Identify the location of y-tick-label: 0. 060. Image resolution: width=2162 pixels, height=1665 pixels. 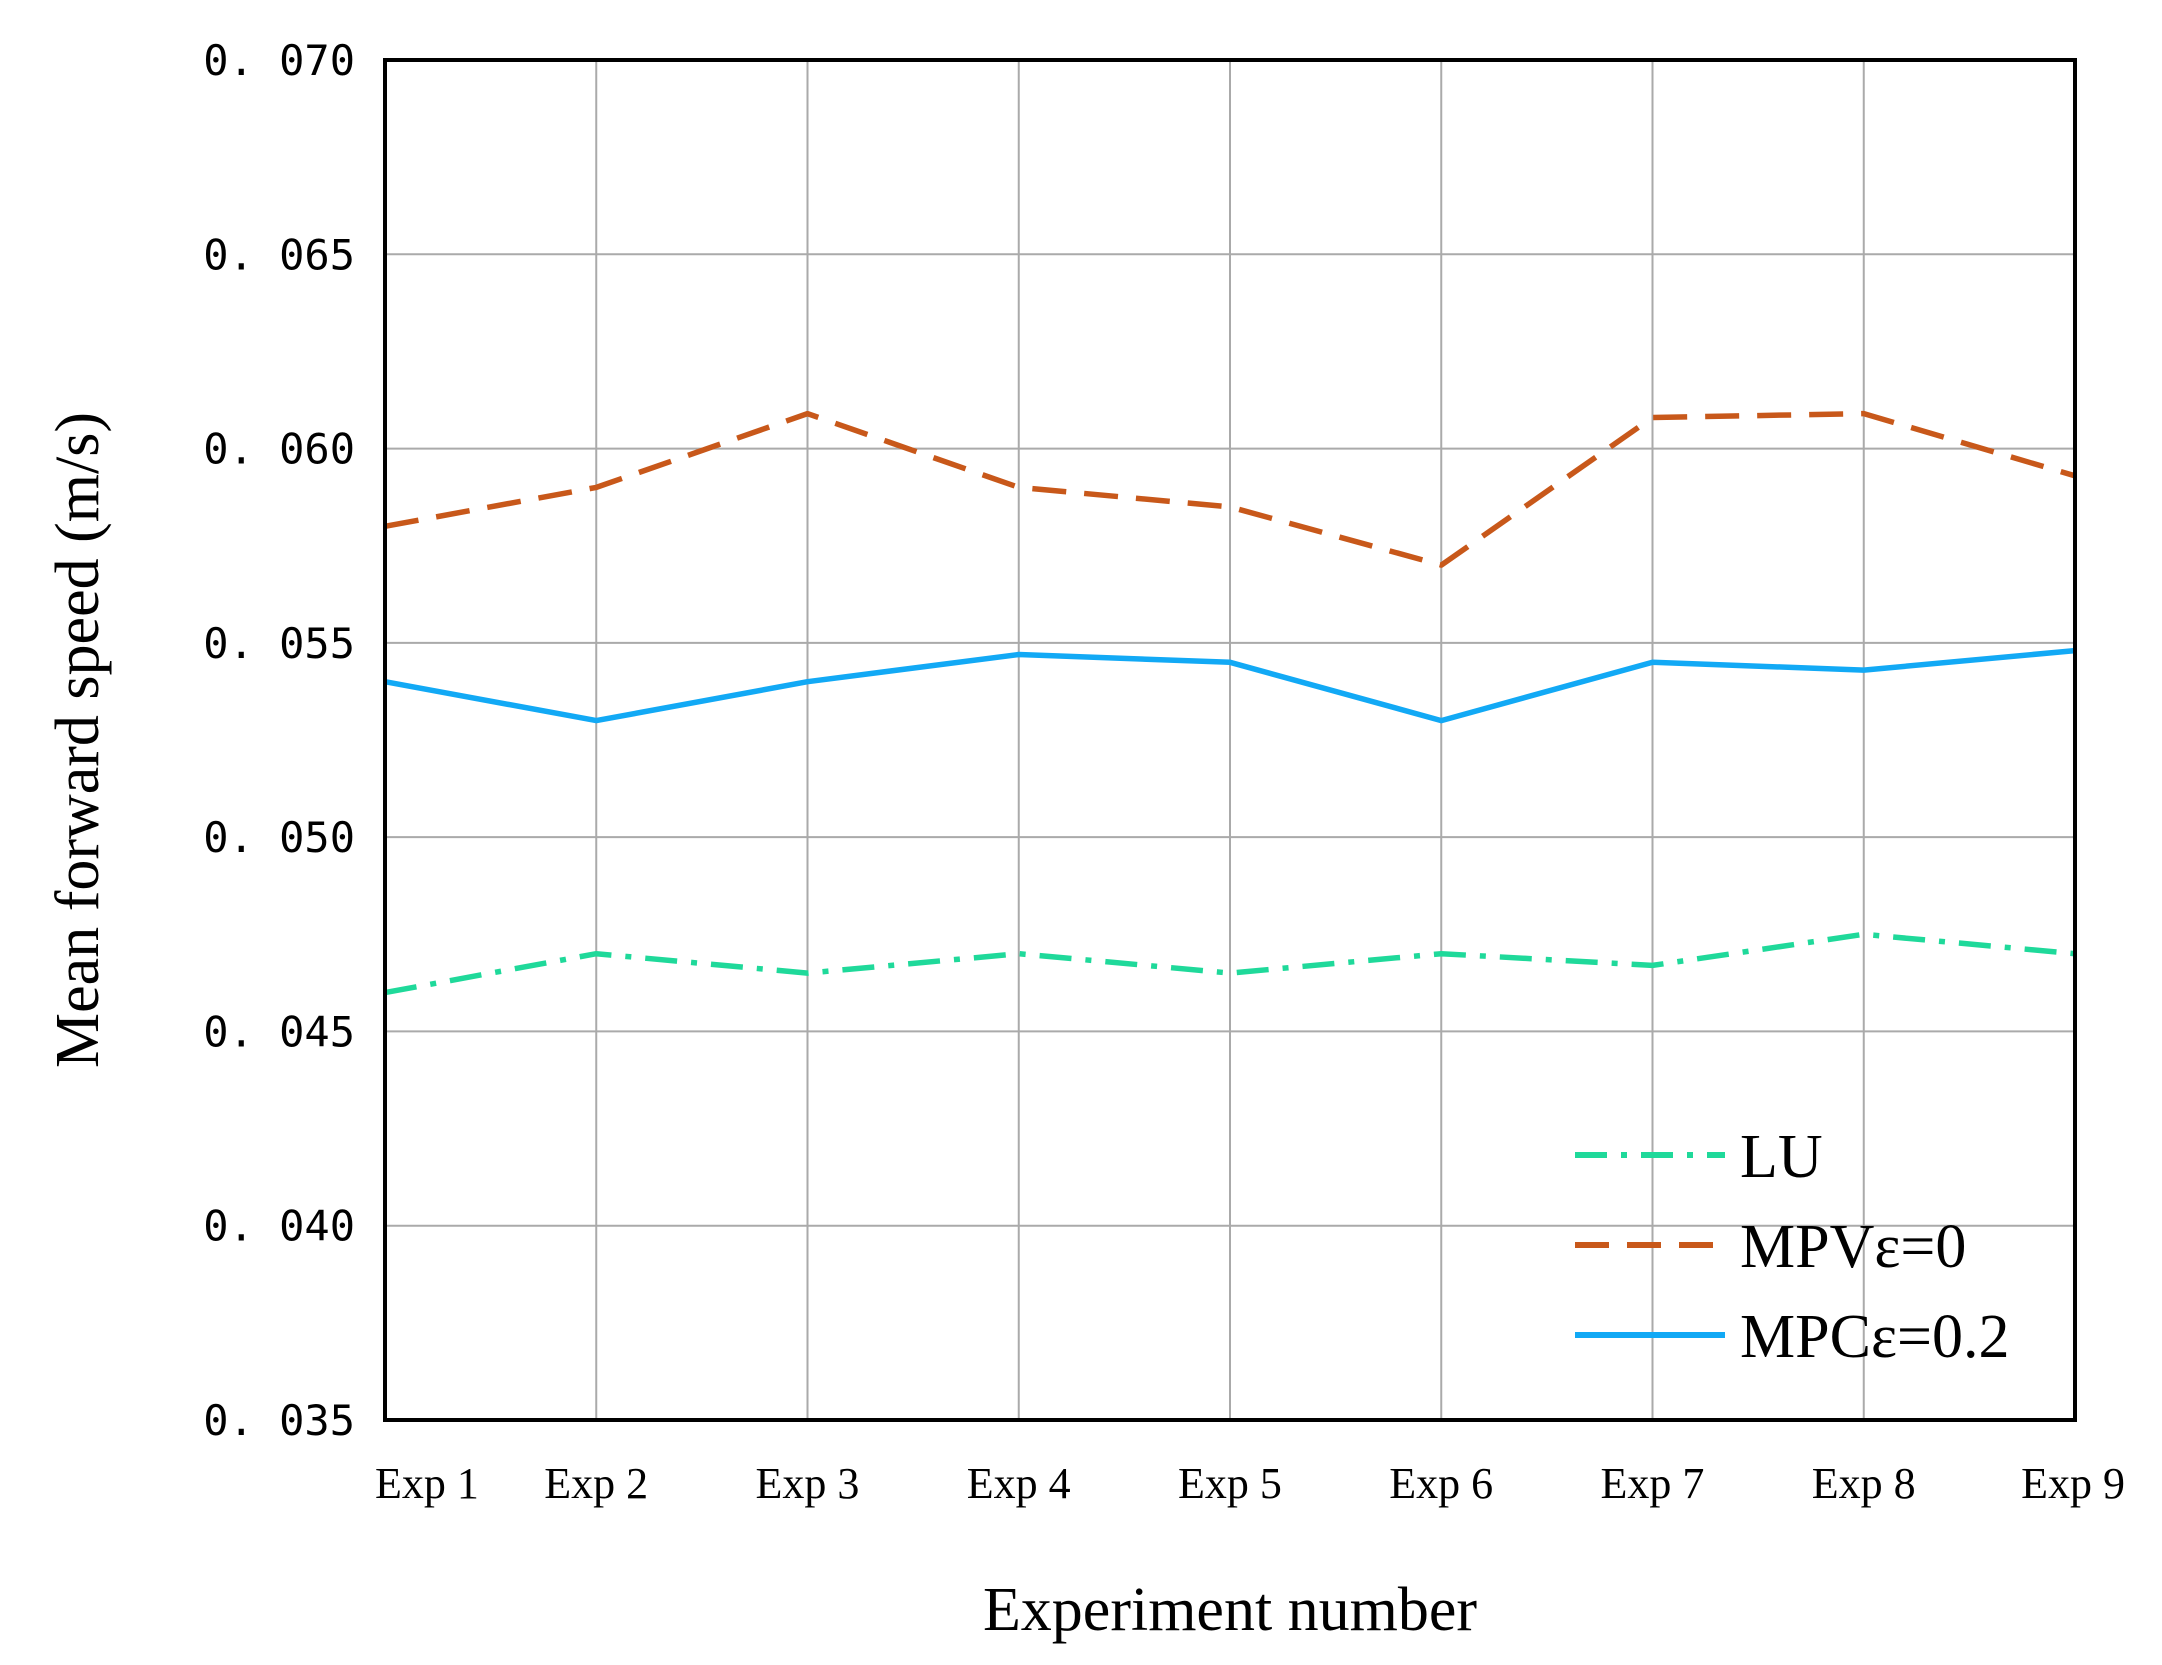
(279, 449).